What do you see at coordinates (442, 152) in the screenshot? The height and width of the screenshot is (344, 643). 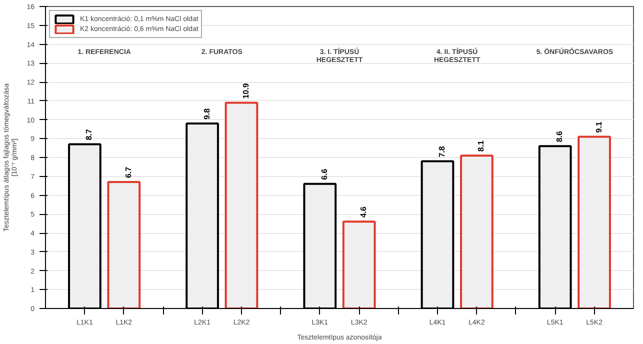 I see `data-label: 7.8` at bounding box center [442, 152].